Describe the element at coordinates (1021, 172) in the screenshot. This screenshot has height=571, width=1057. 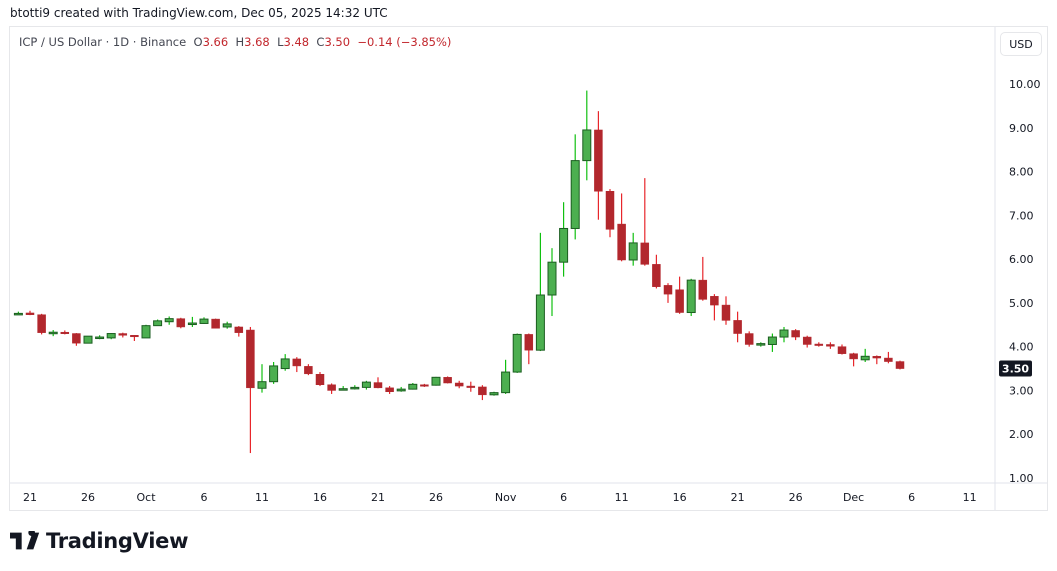
I see `price-tick-label: 8.00` at that location.